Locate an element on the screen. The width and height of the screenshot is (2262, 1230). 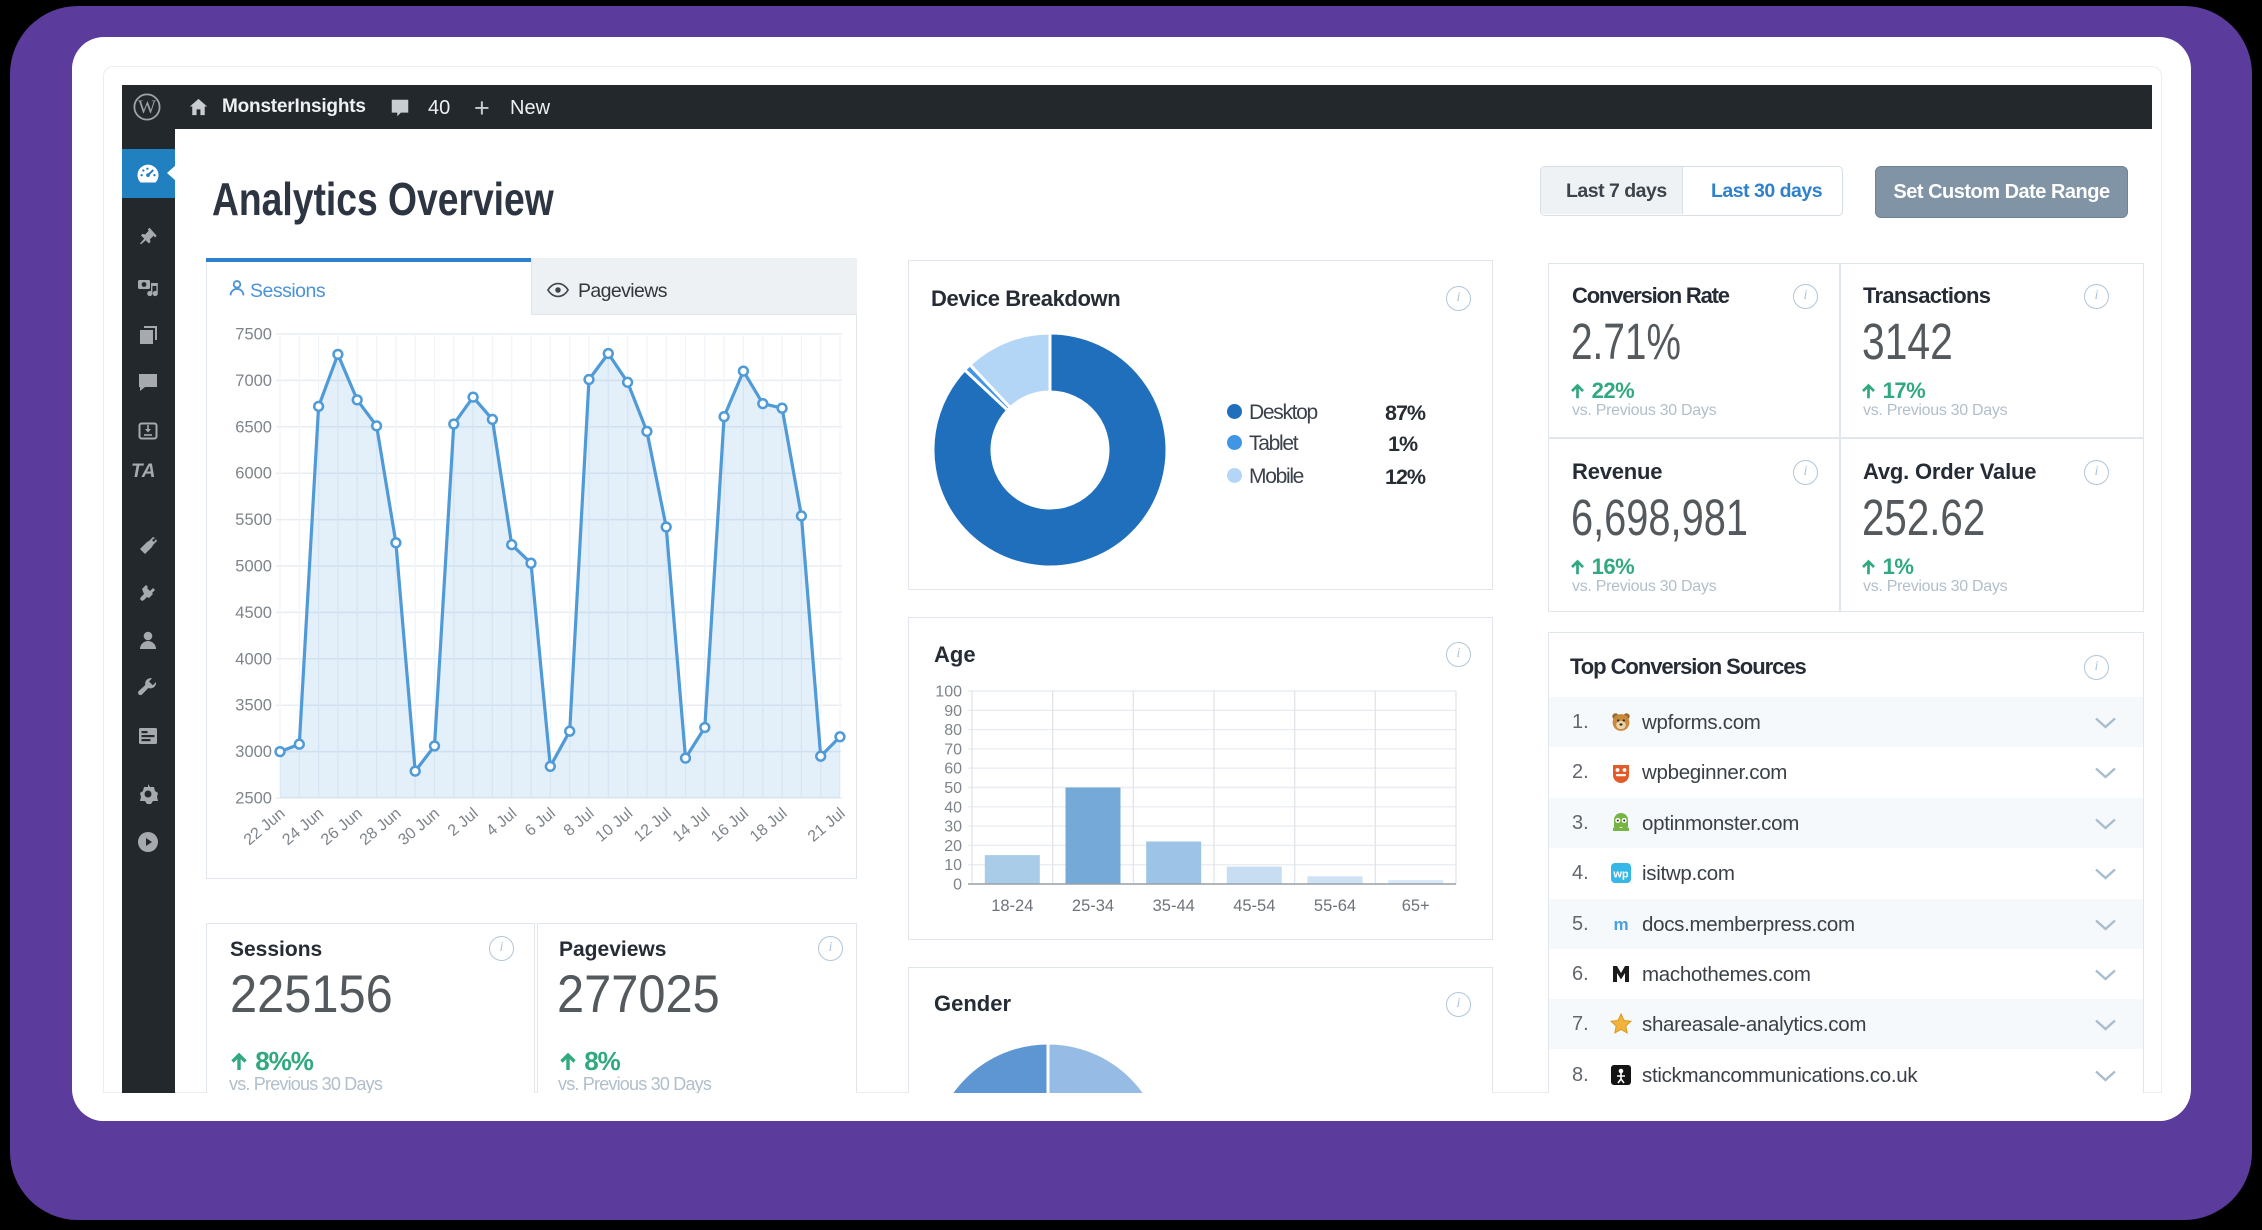
svg-text: 90 is located at coordinates (953, 711).